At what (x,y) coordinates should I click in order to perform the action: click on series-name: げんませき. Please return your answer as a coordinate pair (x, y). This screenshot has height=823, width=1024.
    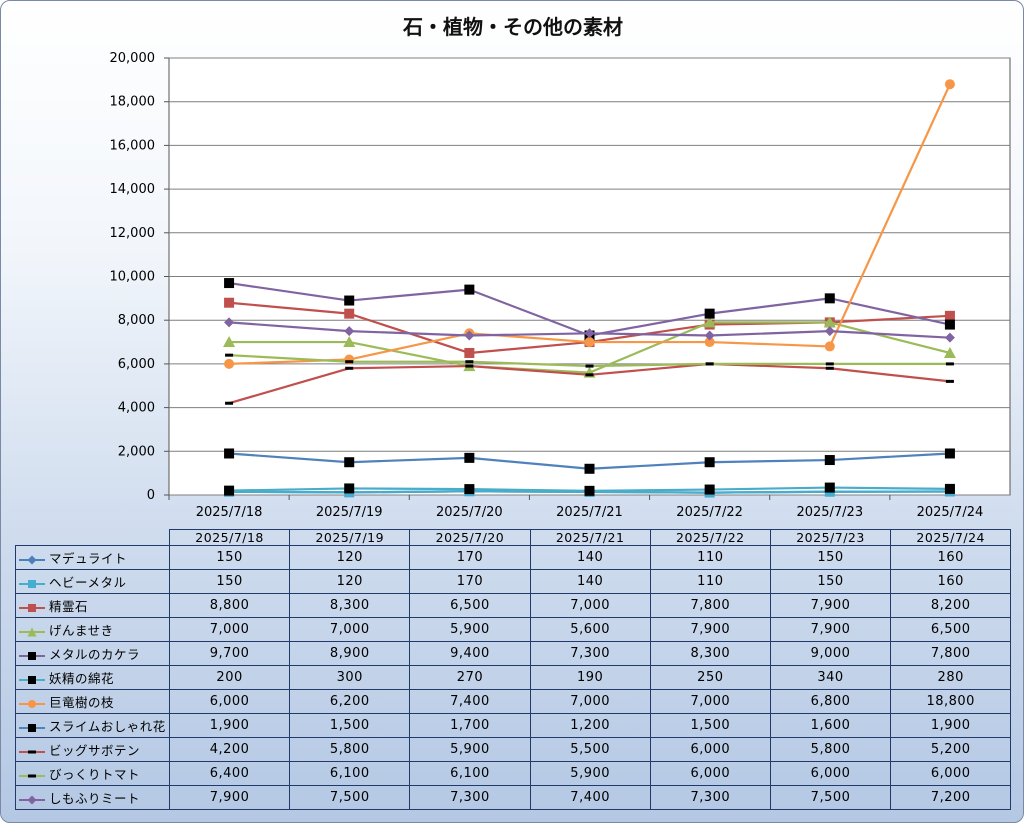
    Looking at the image, I should click on (81, 630).